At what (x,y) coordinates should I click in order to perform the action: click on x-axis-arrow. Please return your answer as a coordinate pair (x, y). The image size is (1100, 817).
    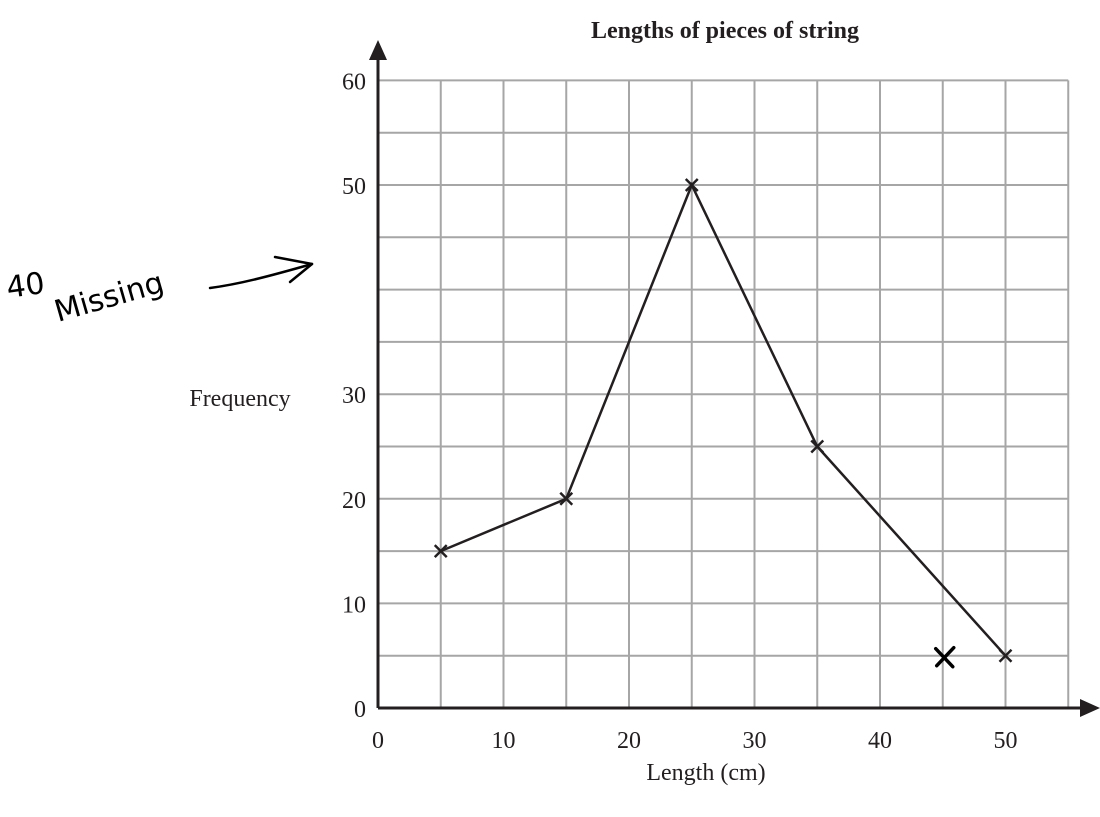
    Looking at the image, I should click on (1090, 708).